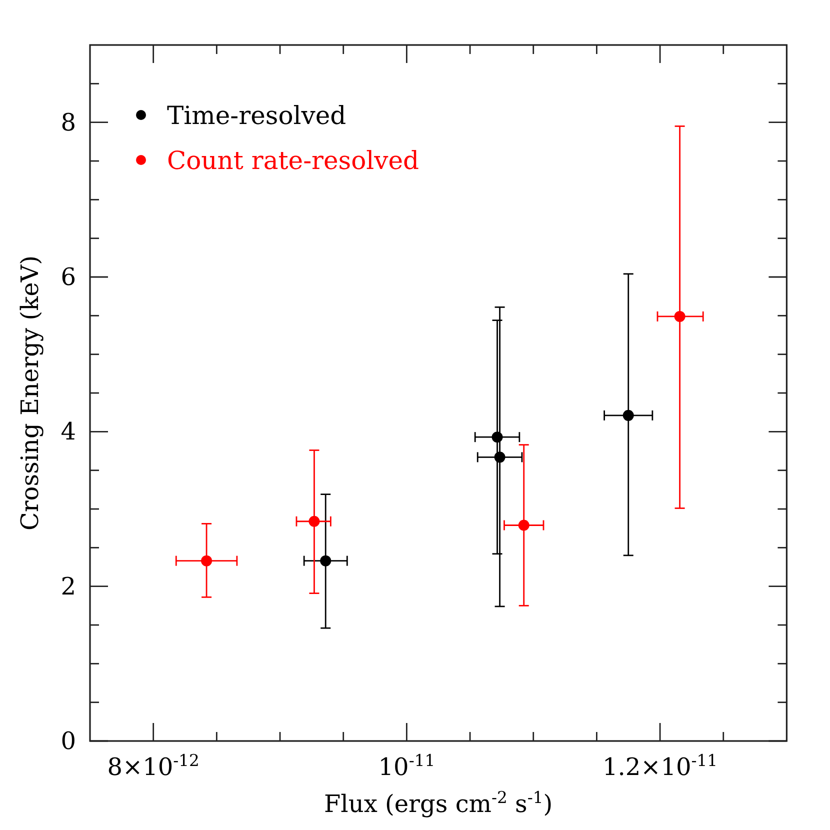 This screenshot has width=830, height=830. I want to click on x-axis-title: Flux (ergs cm$^{-2}$ s$^{-1}$), so click(438, 803).